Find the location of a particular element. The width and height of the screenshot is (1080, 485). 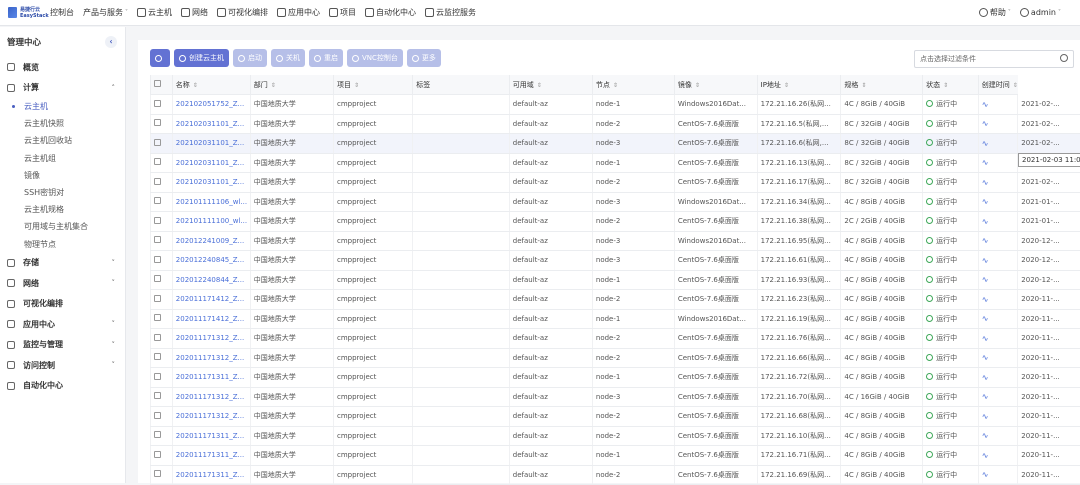

logo: 易捷行云 EasyStack is located at coordinates (25, 13).